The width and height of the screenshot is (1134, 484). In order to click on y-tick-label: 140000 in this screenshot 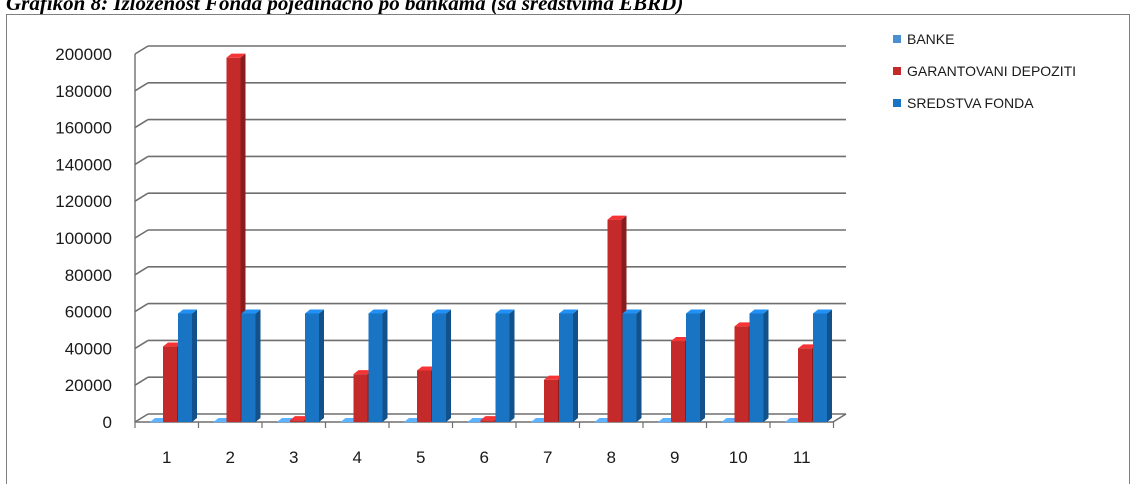, I will do `click(83, 164)`.